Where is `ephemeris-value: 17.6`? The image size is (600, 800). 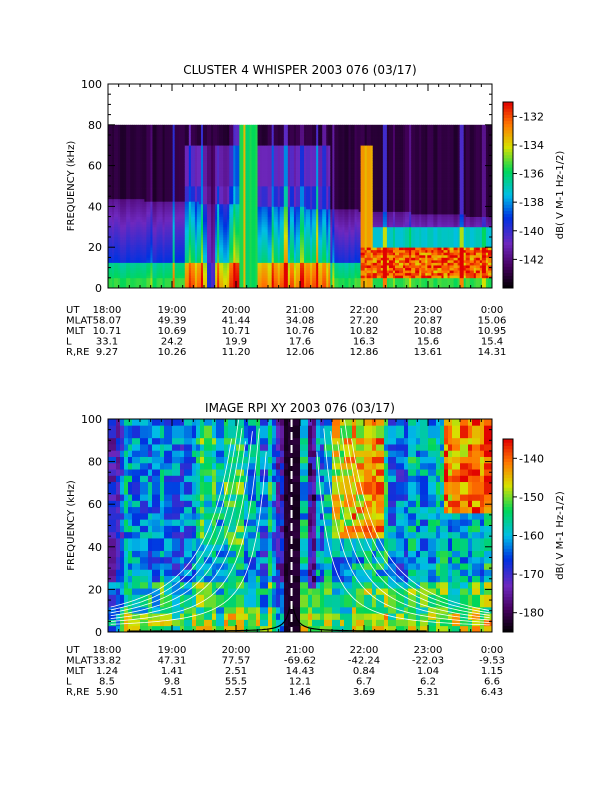 ephemeris-value: 17.6 is located at coordinates (300, 342).